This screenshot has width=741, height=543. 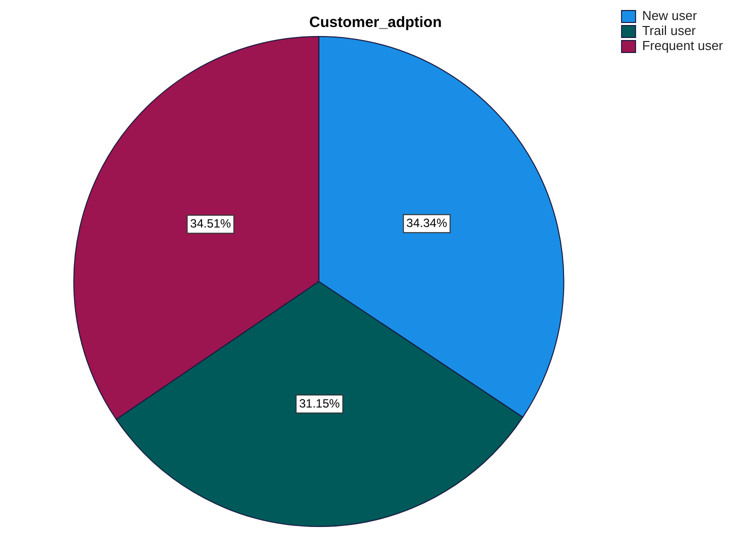 I want to click on legend-label: New user, so click(x=670, y=16).